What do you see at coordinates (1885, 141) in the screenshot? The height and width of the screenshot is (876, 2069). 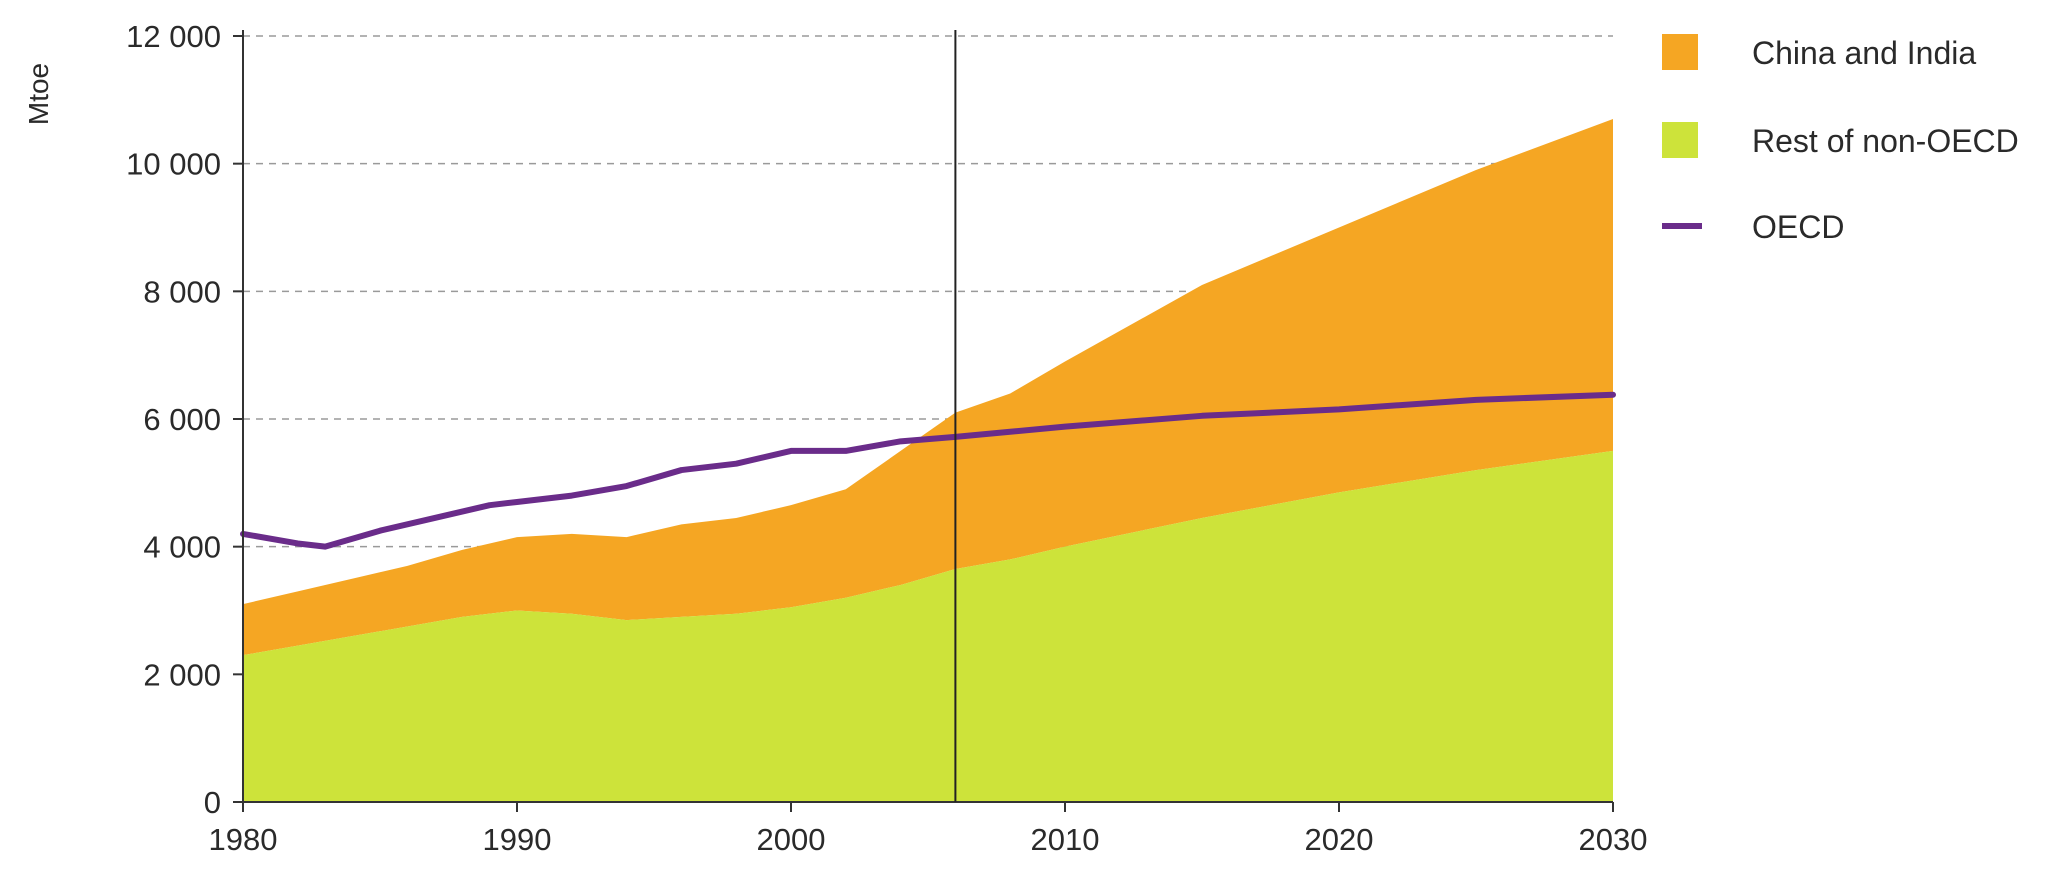 I see `legend-label-rest-of-non-oecd: Rest of non-OECD` at bounding box center [1885, 141].